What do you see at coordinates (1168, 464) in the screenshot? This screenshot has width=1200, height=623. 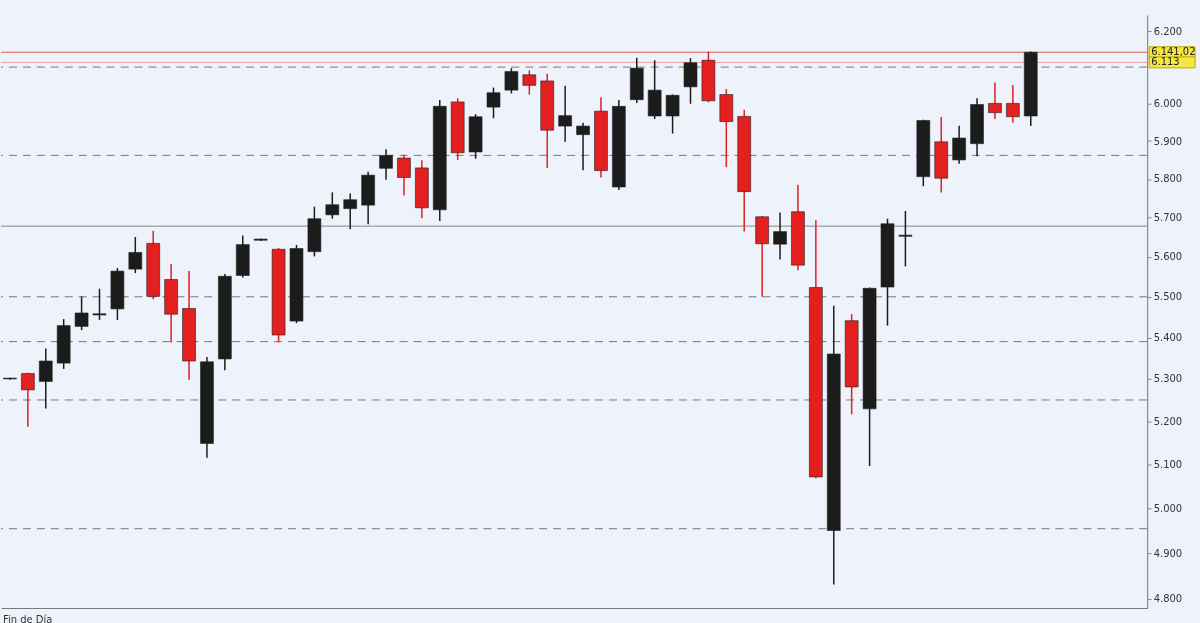 I see `y-tick-label: 5.100` at bounding box center [1168, 464].